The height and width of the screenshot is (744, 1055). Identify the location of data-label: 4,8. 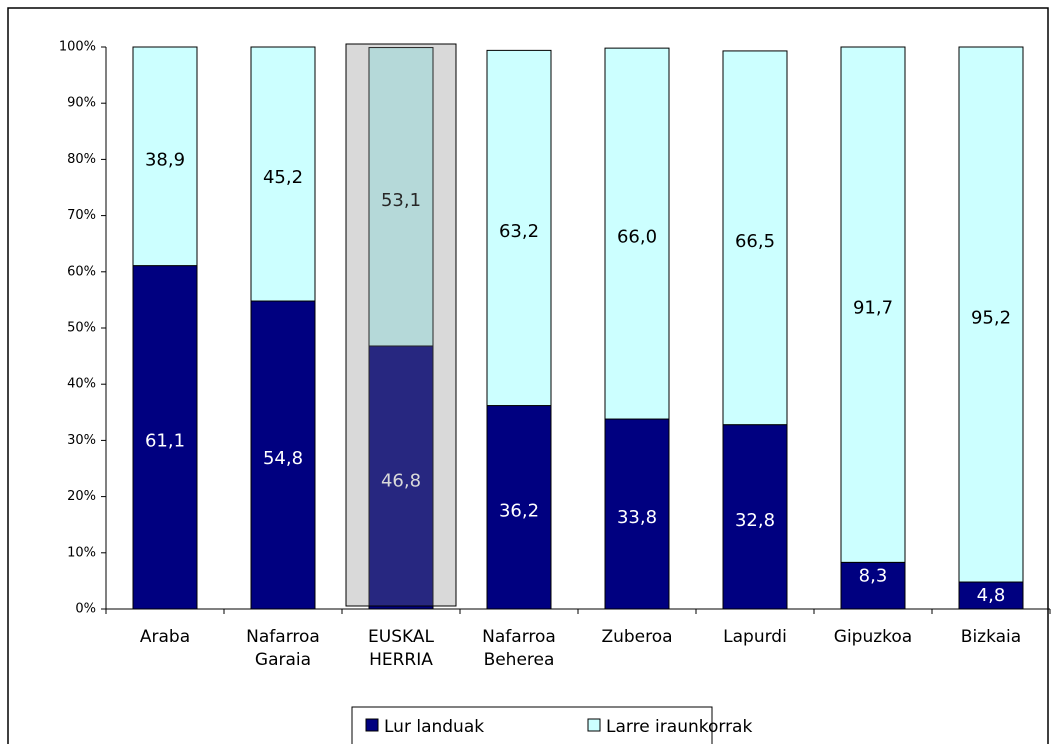
(991, 595).